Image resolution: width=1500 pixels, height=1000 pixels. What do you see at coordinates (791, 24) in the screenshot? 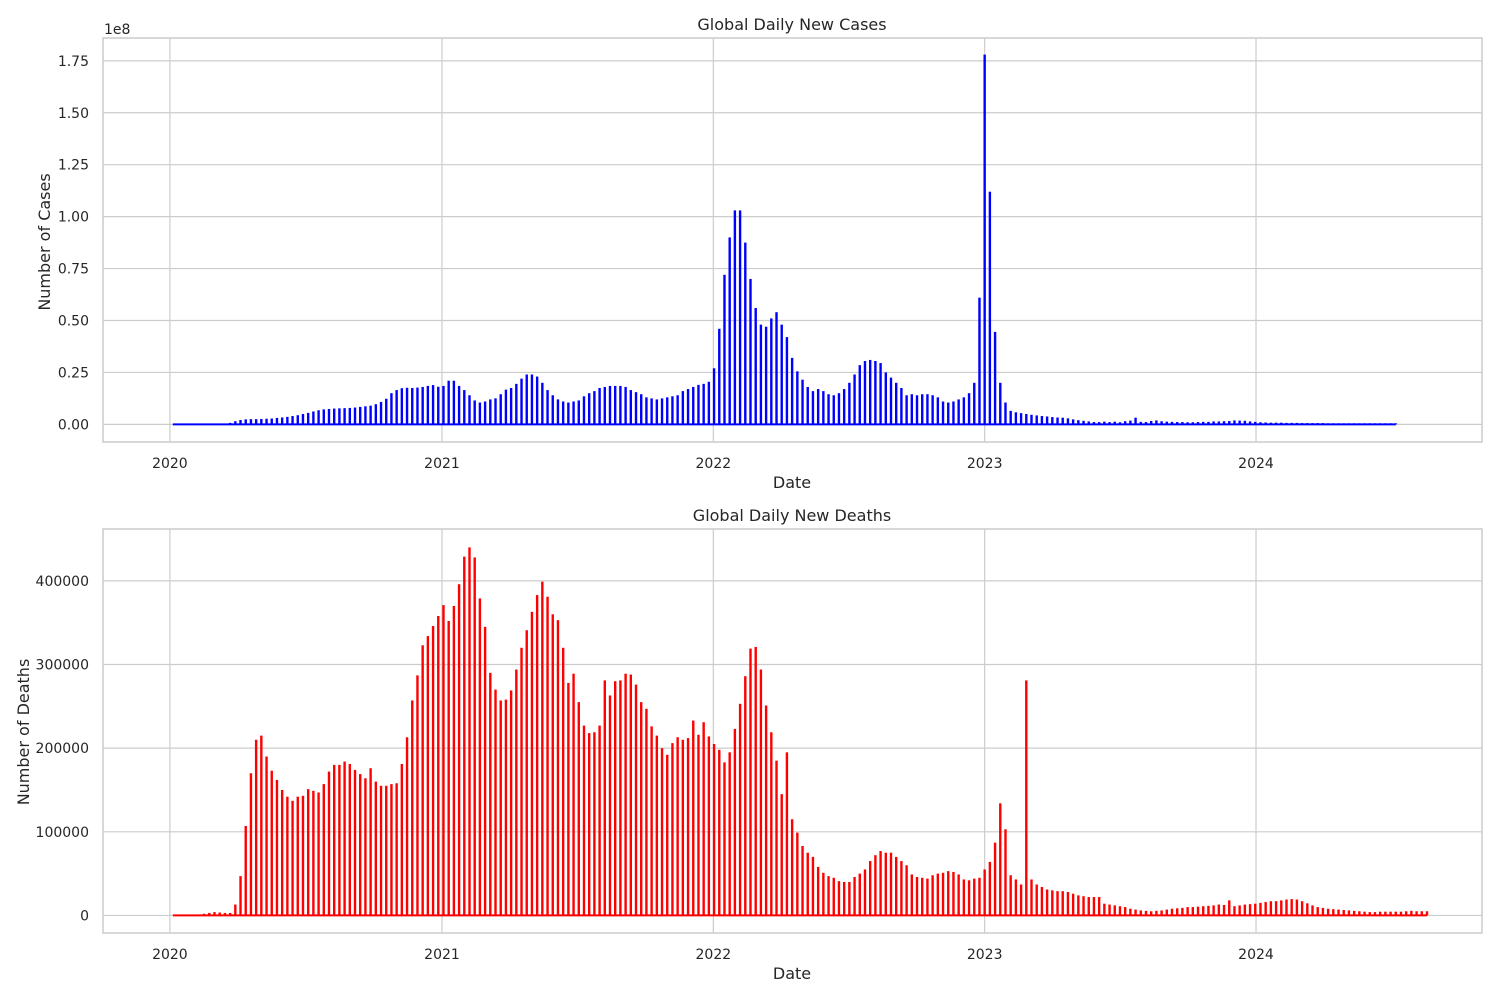
I see `cases-chart-title: Global Daily New Cases` at bounding box center [791, 24].